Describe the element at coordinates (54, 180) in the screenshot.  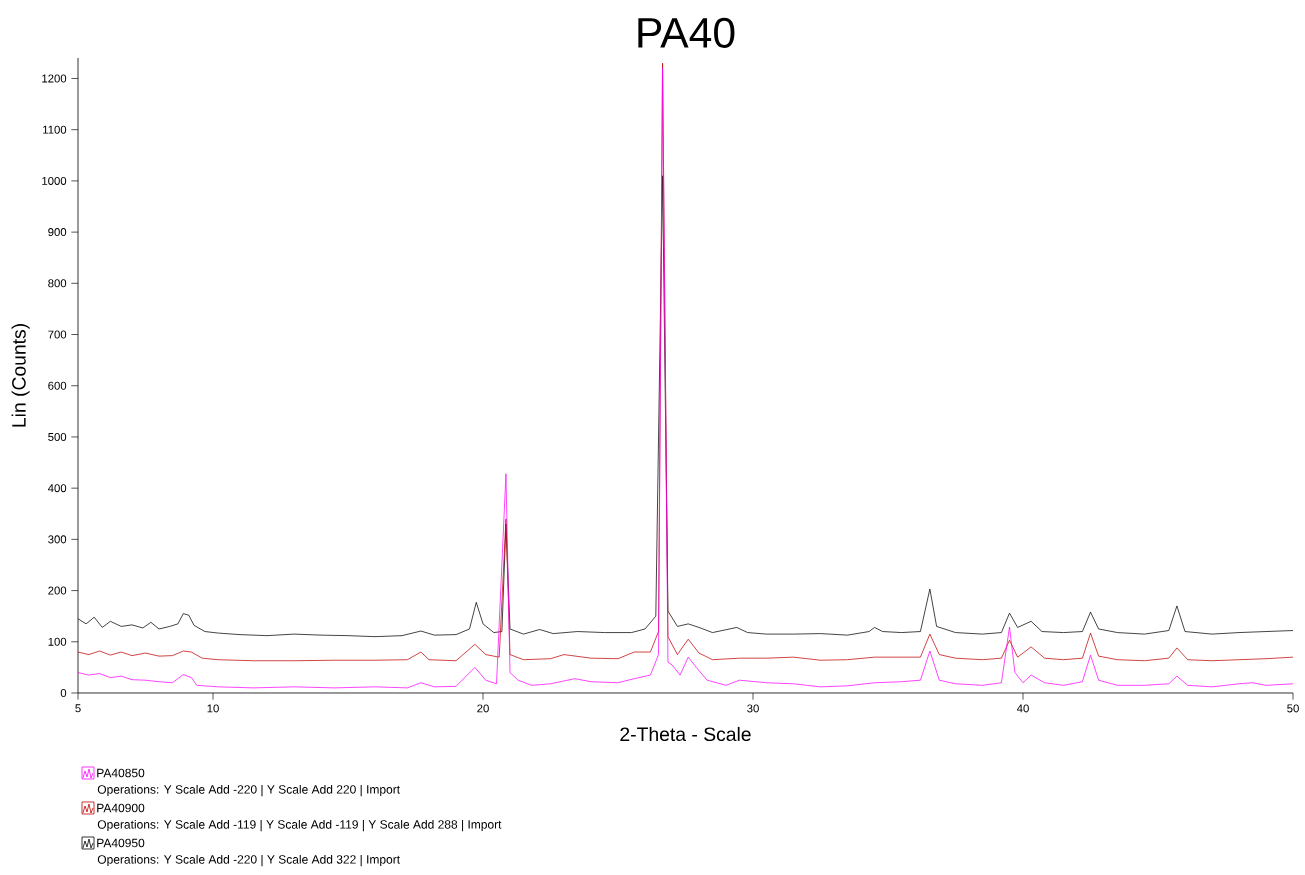
I see `y-tick-label: 1000` at that location.